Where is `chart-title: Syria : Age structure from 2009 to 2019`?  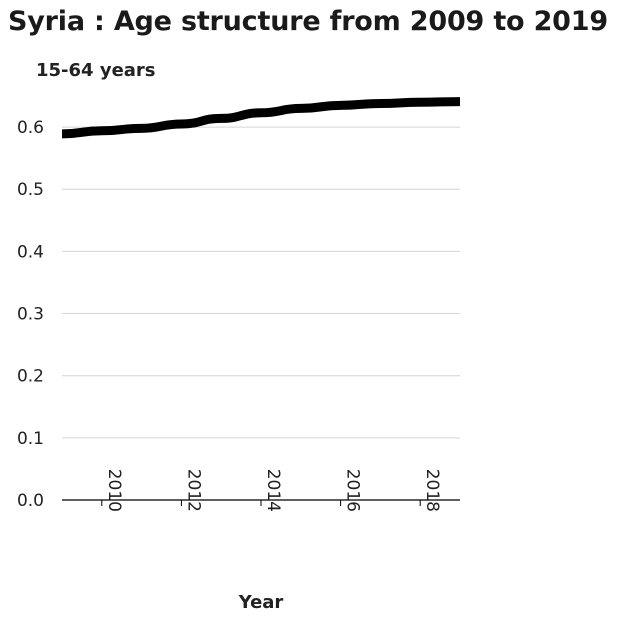
chart-title: Syria : Age structure from 2009 to 2019 is located at coordinates (308, 21).